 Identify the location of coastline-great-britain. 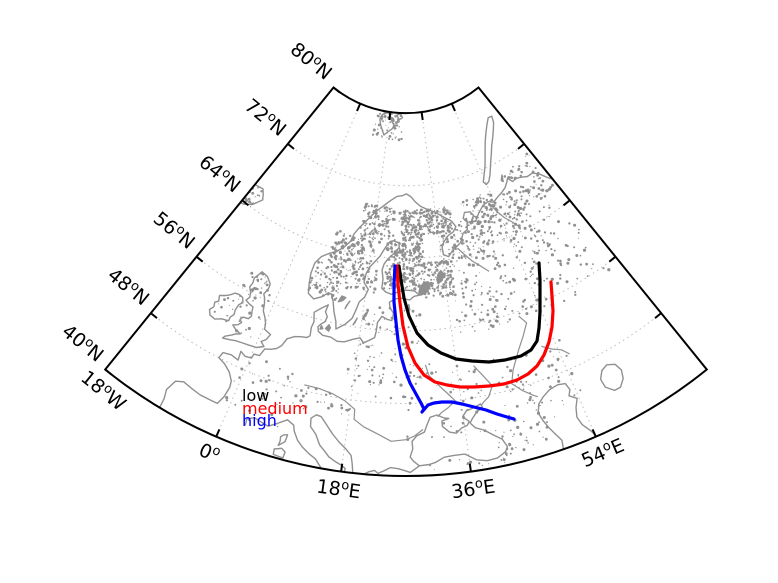
(246, 310).